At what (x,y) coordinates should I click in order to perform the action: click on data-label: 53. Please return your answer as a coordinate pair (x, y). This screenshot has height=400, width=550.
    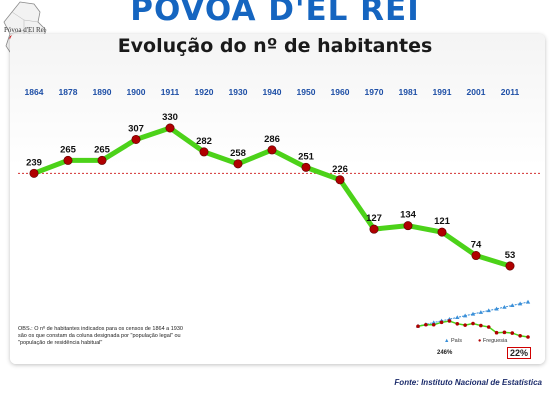
    Looking at the image, I should click on (510, 255).